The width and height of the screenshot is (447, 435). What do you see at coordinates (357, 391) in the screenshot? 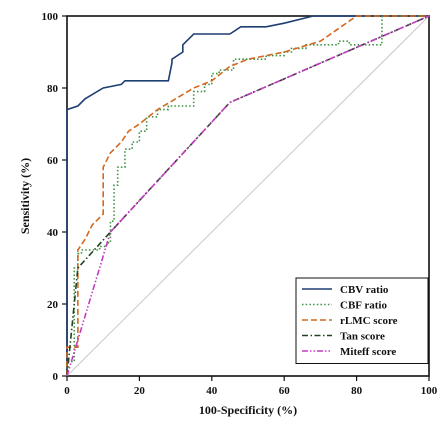
I see `x-tick-label: 80` at bounding box center [357, 391].